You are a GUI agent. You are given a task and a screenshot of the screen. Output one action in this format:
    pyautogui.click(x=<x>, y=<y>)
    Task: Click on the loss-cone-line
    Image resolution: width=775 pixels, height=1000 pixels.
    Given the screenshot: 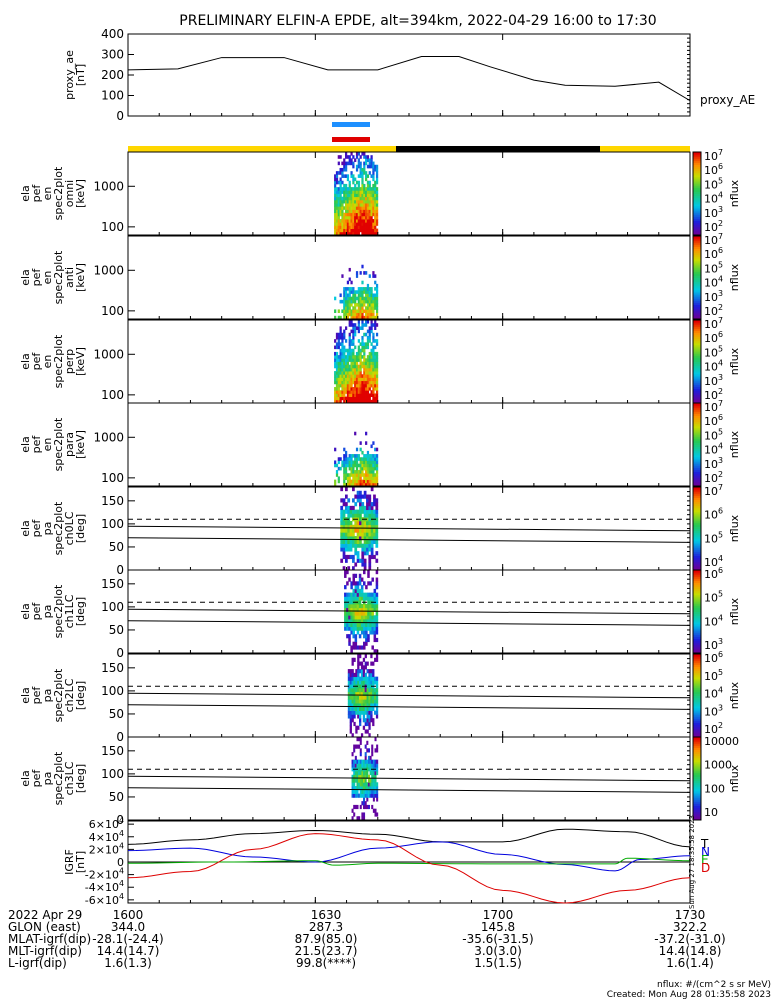 What is the action you would take?
    pyautogui.click(x=409, y=778)
    